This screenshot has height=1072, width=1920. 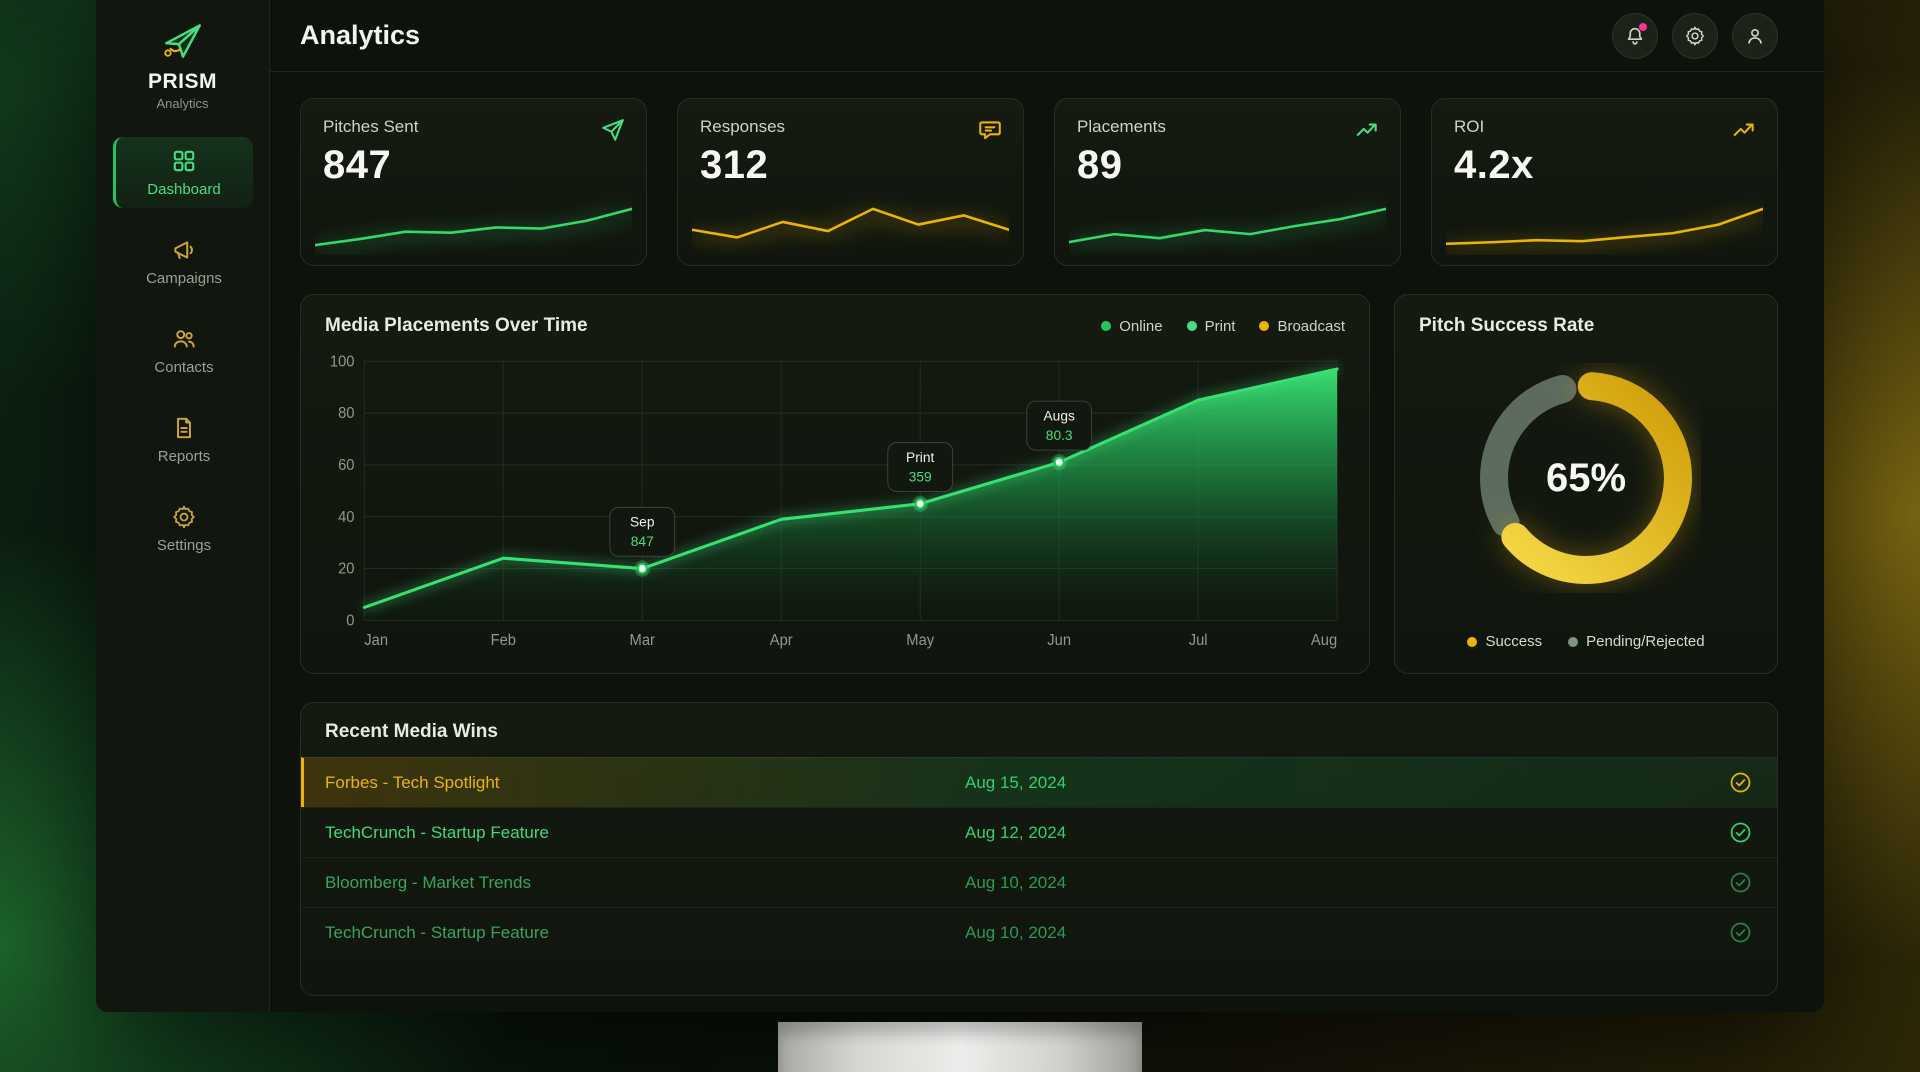 I want to click on media-win-row: Forbes - Tech Spotlight Aug 15, 2024, so click(x=1039, y=782).